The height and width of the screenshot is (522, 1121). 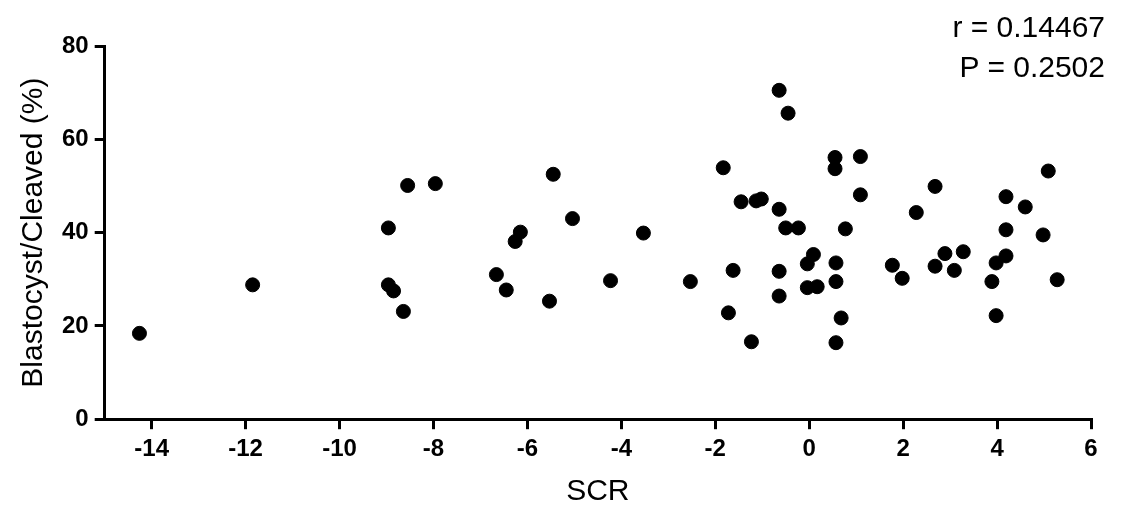 I want to click on x-tick-label: -12, so click(x=245, y=448).